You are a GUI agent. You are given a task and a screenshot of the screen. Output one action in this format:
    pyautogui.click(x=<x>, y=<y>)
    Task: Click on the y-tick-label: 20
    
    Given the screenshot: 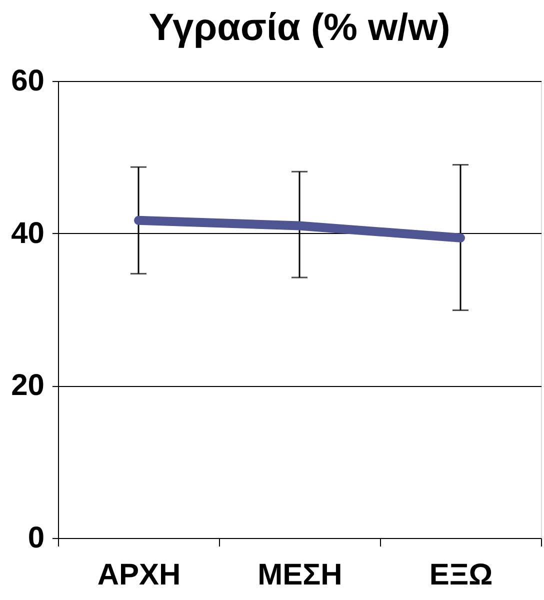 What is the action you would take?
    pyautogui.click(x=27, y=385)
    